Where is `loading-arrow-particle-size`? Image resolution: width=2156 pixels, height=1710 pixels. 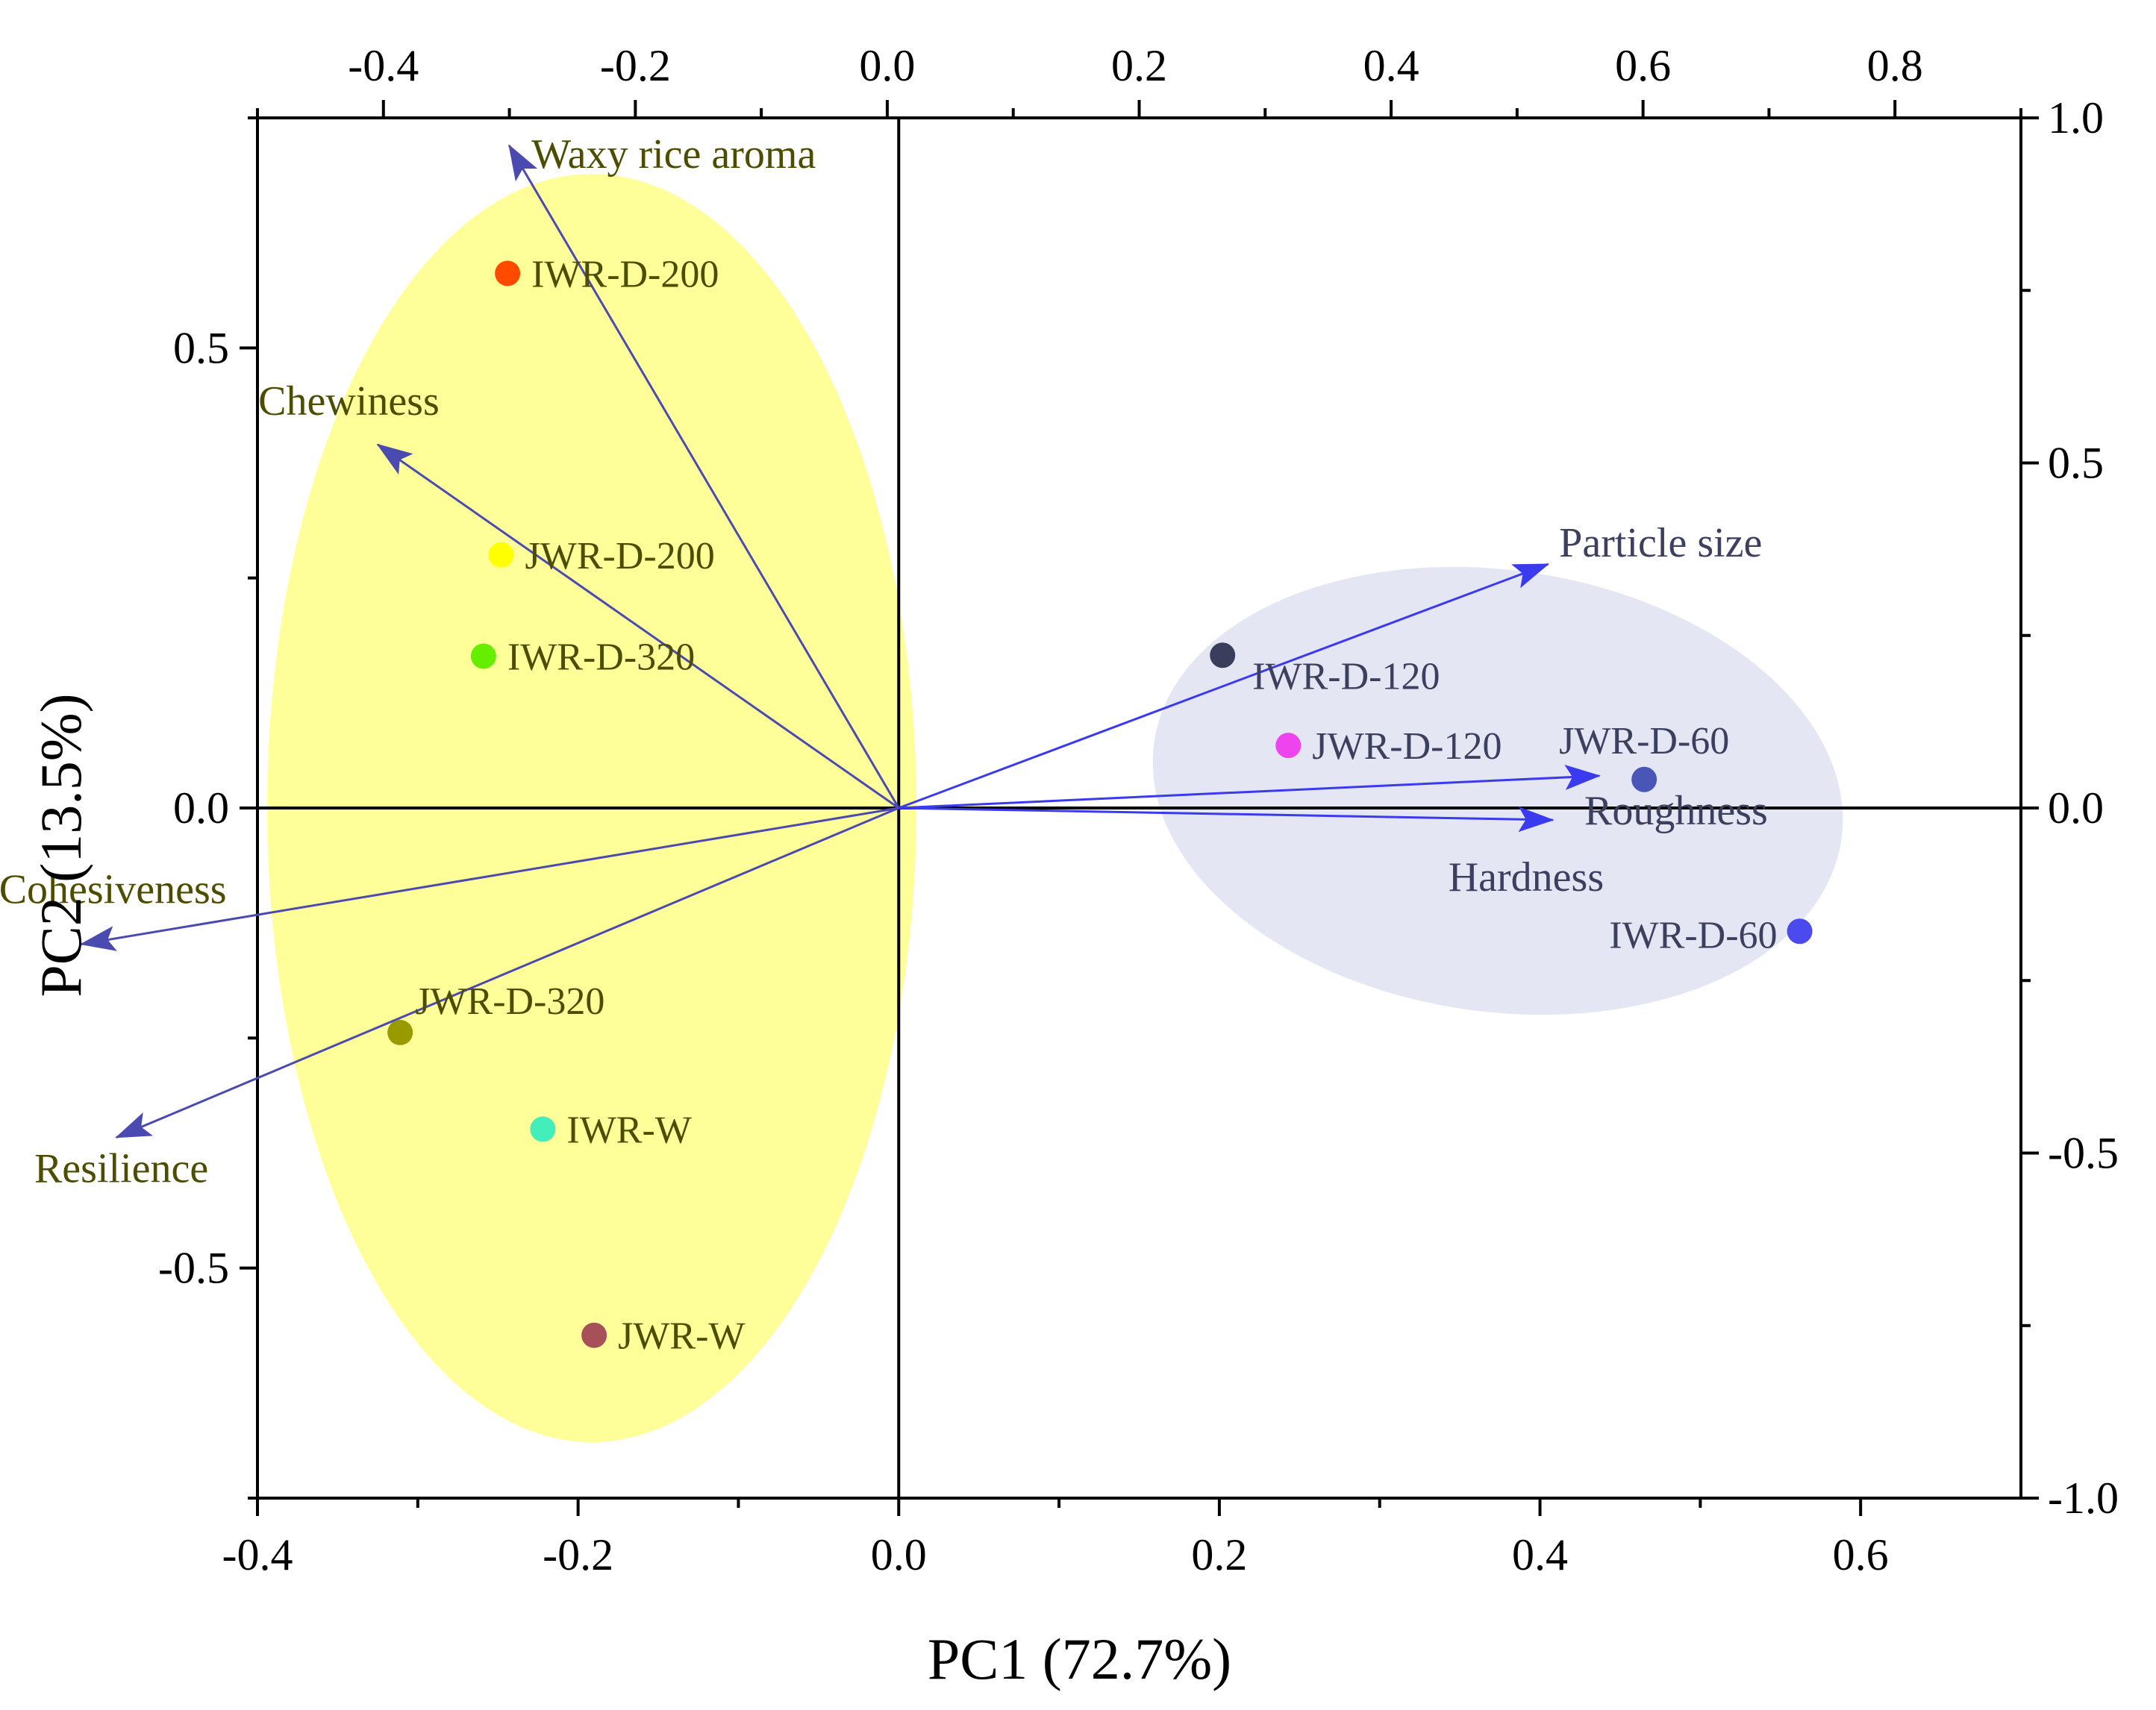
loading-arrow-particle-size is located at coordinates (1224, 686).